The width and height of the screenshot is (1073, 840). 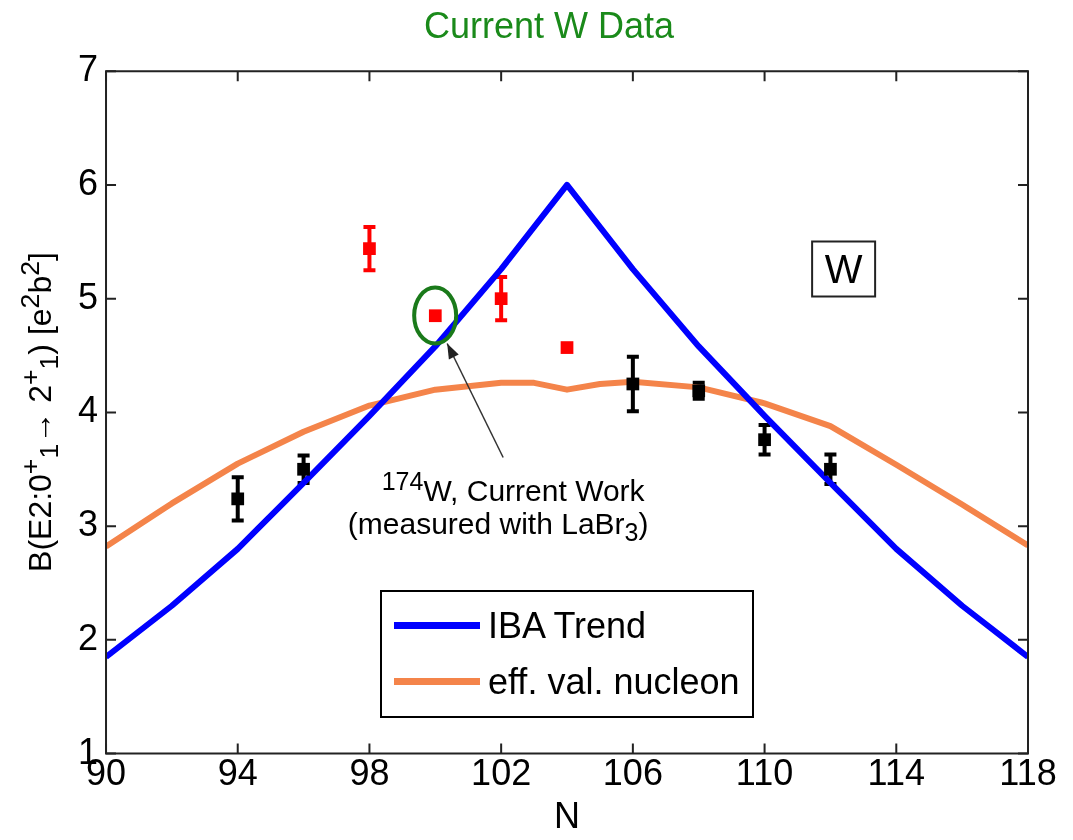 I want to click on y-tick-label: 2, so click(x=88, y=637).